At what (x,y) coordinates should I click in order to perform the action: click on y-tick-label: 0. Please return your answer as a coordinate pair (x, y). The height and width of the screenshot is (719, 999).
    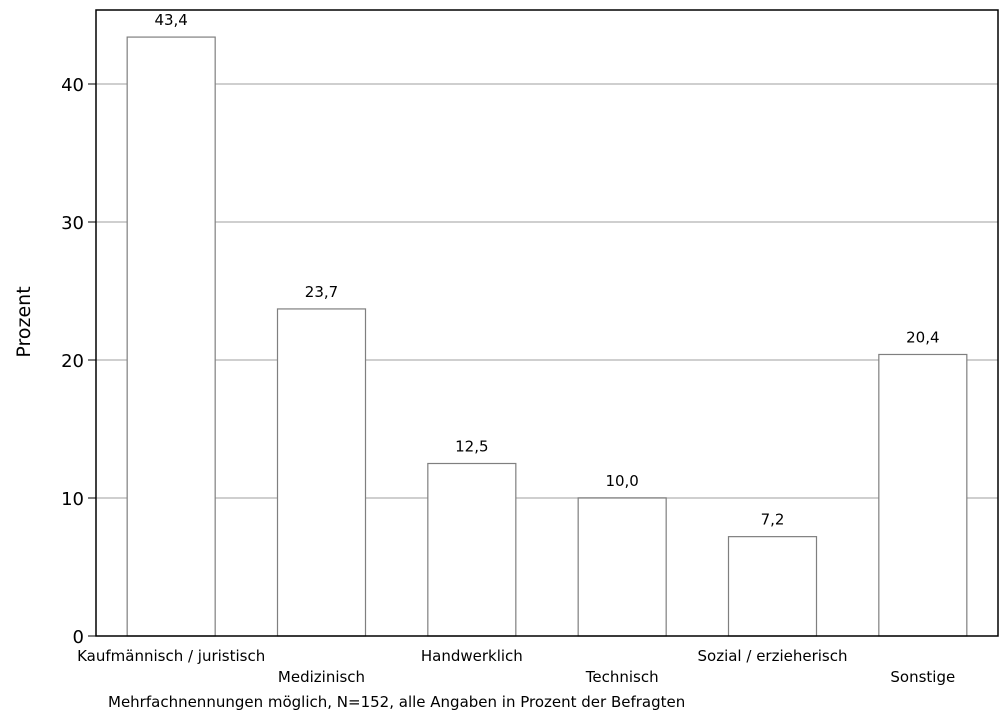
    Looking at the image, I should click on (78, 637).